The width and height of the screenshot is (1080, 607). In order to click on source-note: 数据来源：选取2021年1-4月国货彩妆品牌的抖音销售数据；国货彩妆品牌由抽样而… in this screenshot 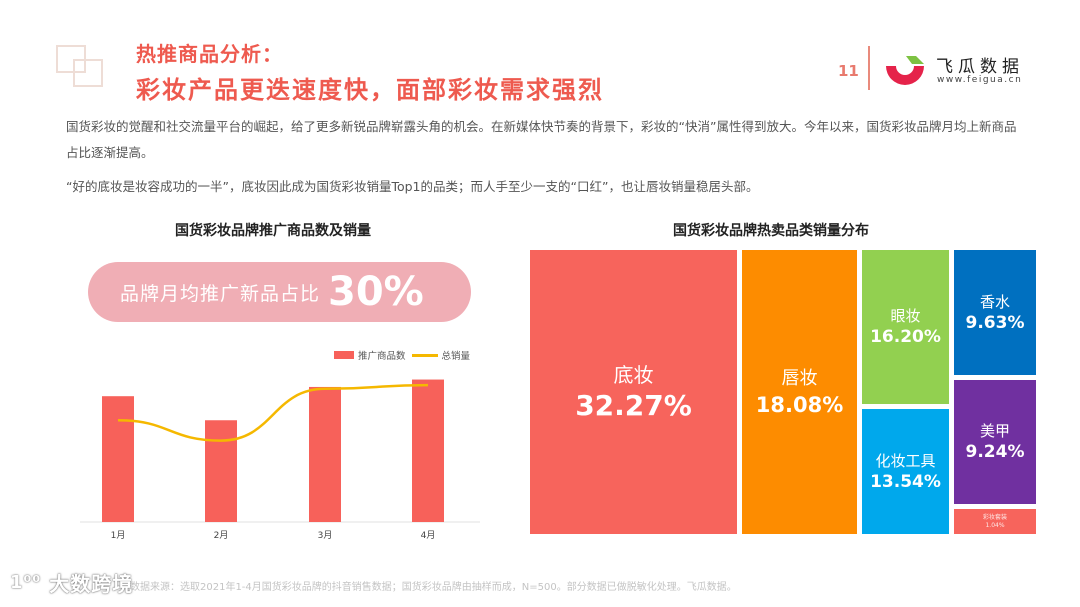, I will do `click(433, 587)`.